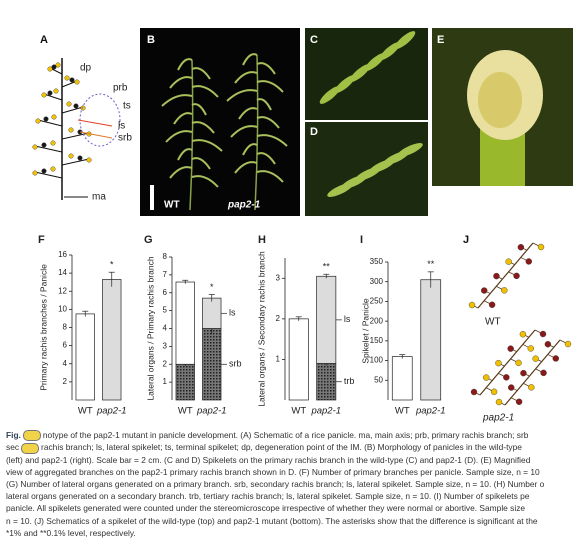 The image size is (573, 540). I want to click on schematic-label: prb, so click(120, 88).